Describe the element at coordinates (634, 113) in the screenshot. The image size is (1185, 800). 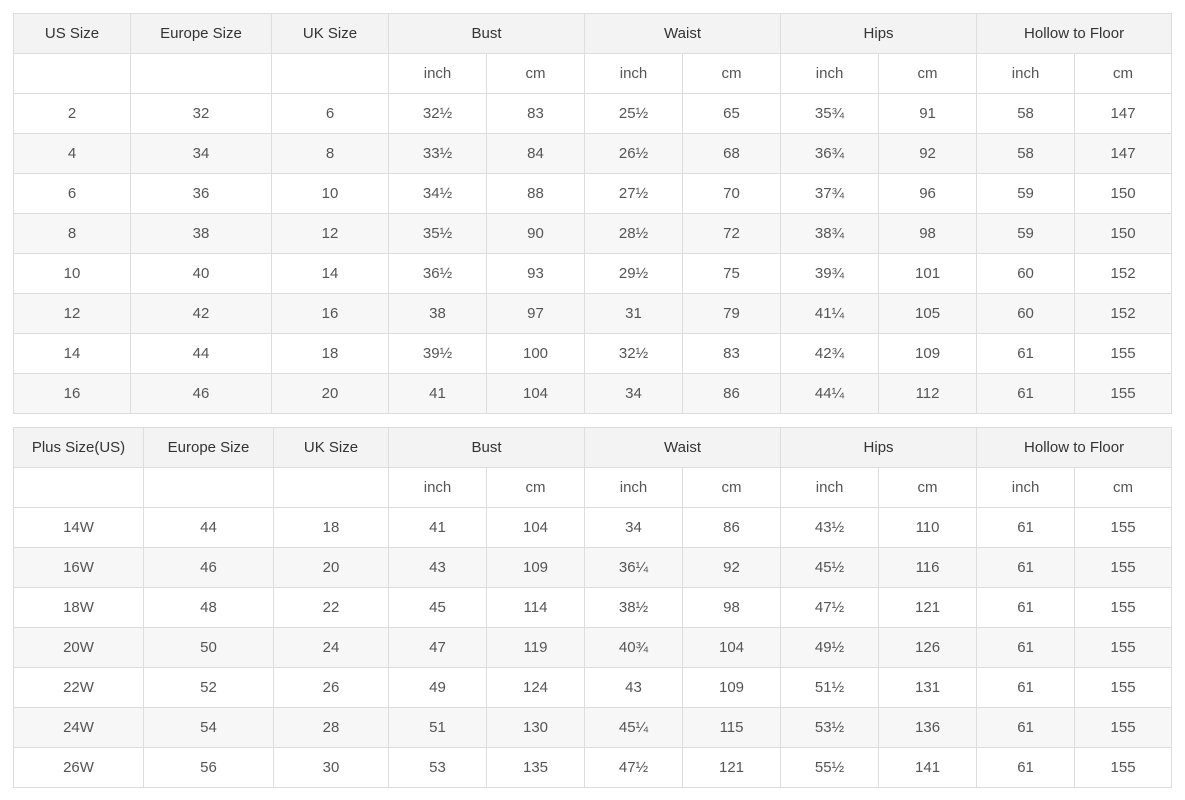
I see `data-cell: 25½` at that location.